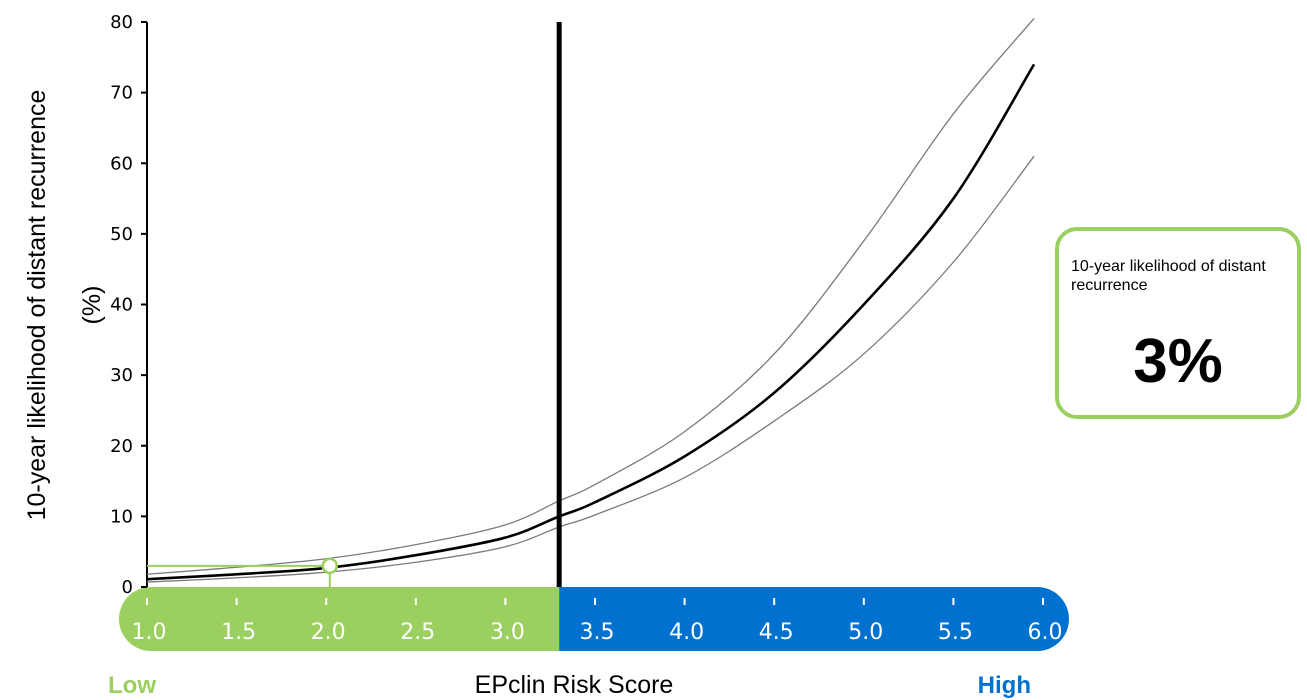 This screenshot has width=1307, height=700. I want to click on x-tick-label: 2.5, so click(417, 632).